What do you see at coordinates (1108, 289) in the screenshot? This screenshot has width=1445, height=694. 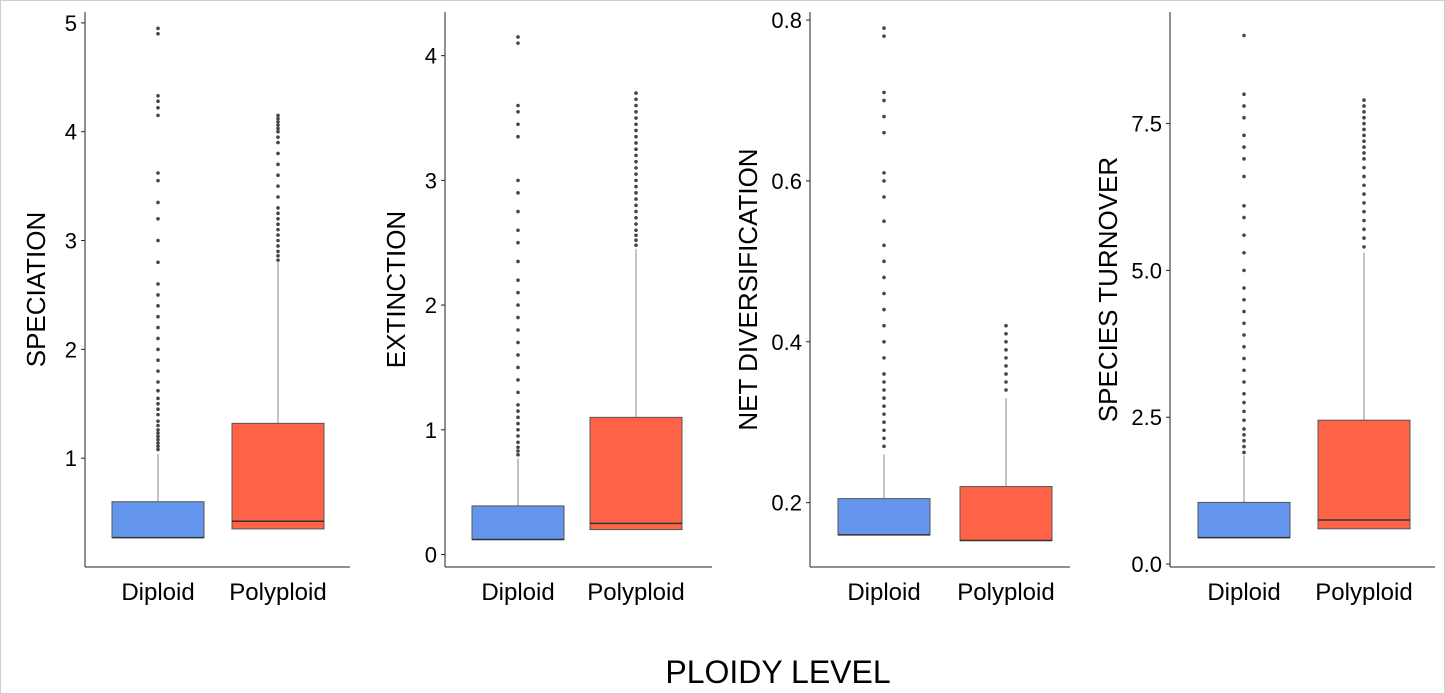 I see `panel-4-y-axis-label: SPECIES TURNOVER` at bounding box center [1108, 289].